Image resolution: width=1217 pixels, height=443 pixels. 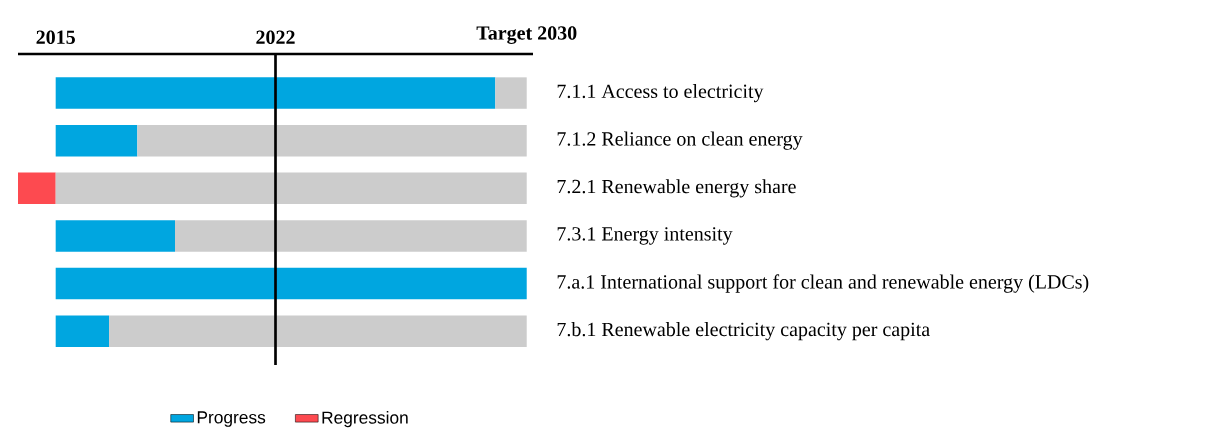 What do you see at coordinates (231, 419) in the screenshot?
I see `legend-label: Progress` at bounding box center [231, 419].